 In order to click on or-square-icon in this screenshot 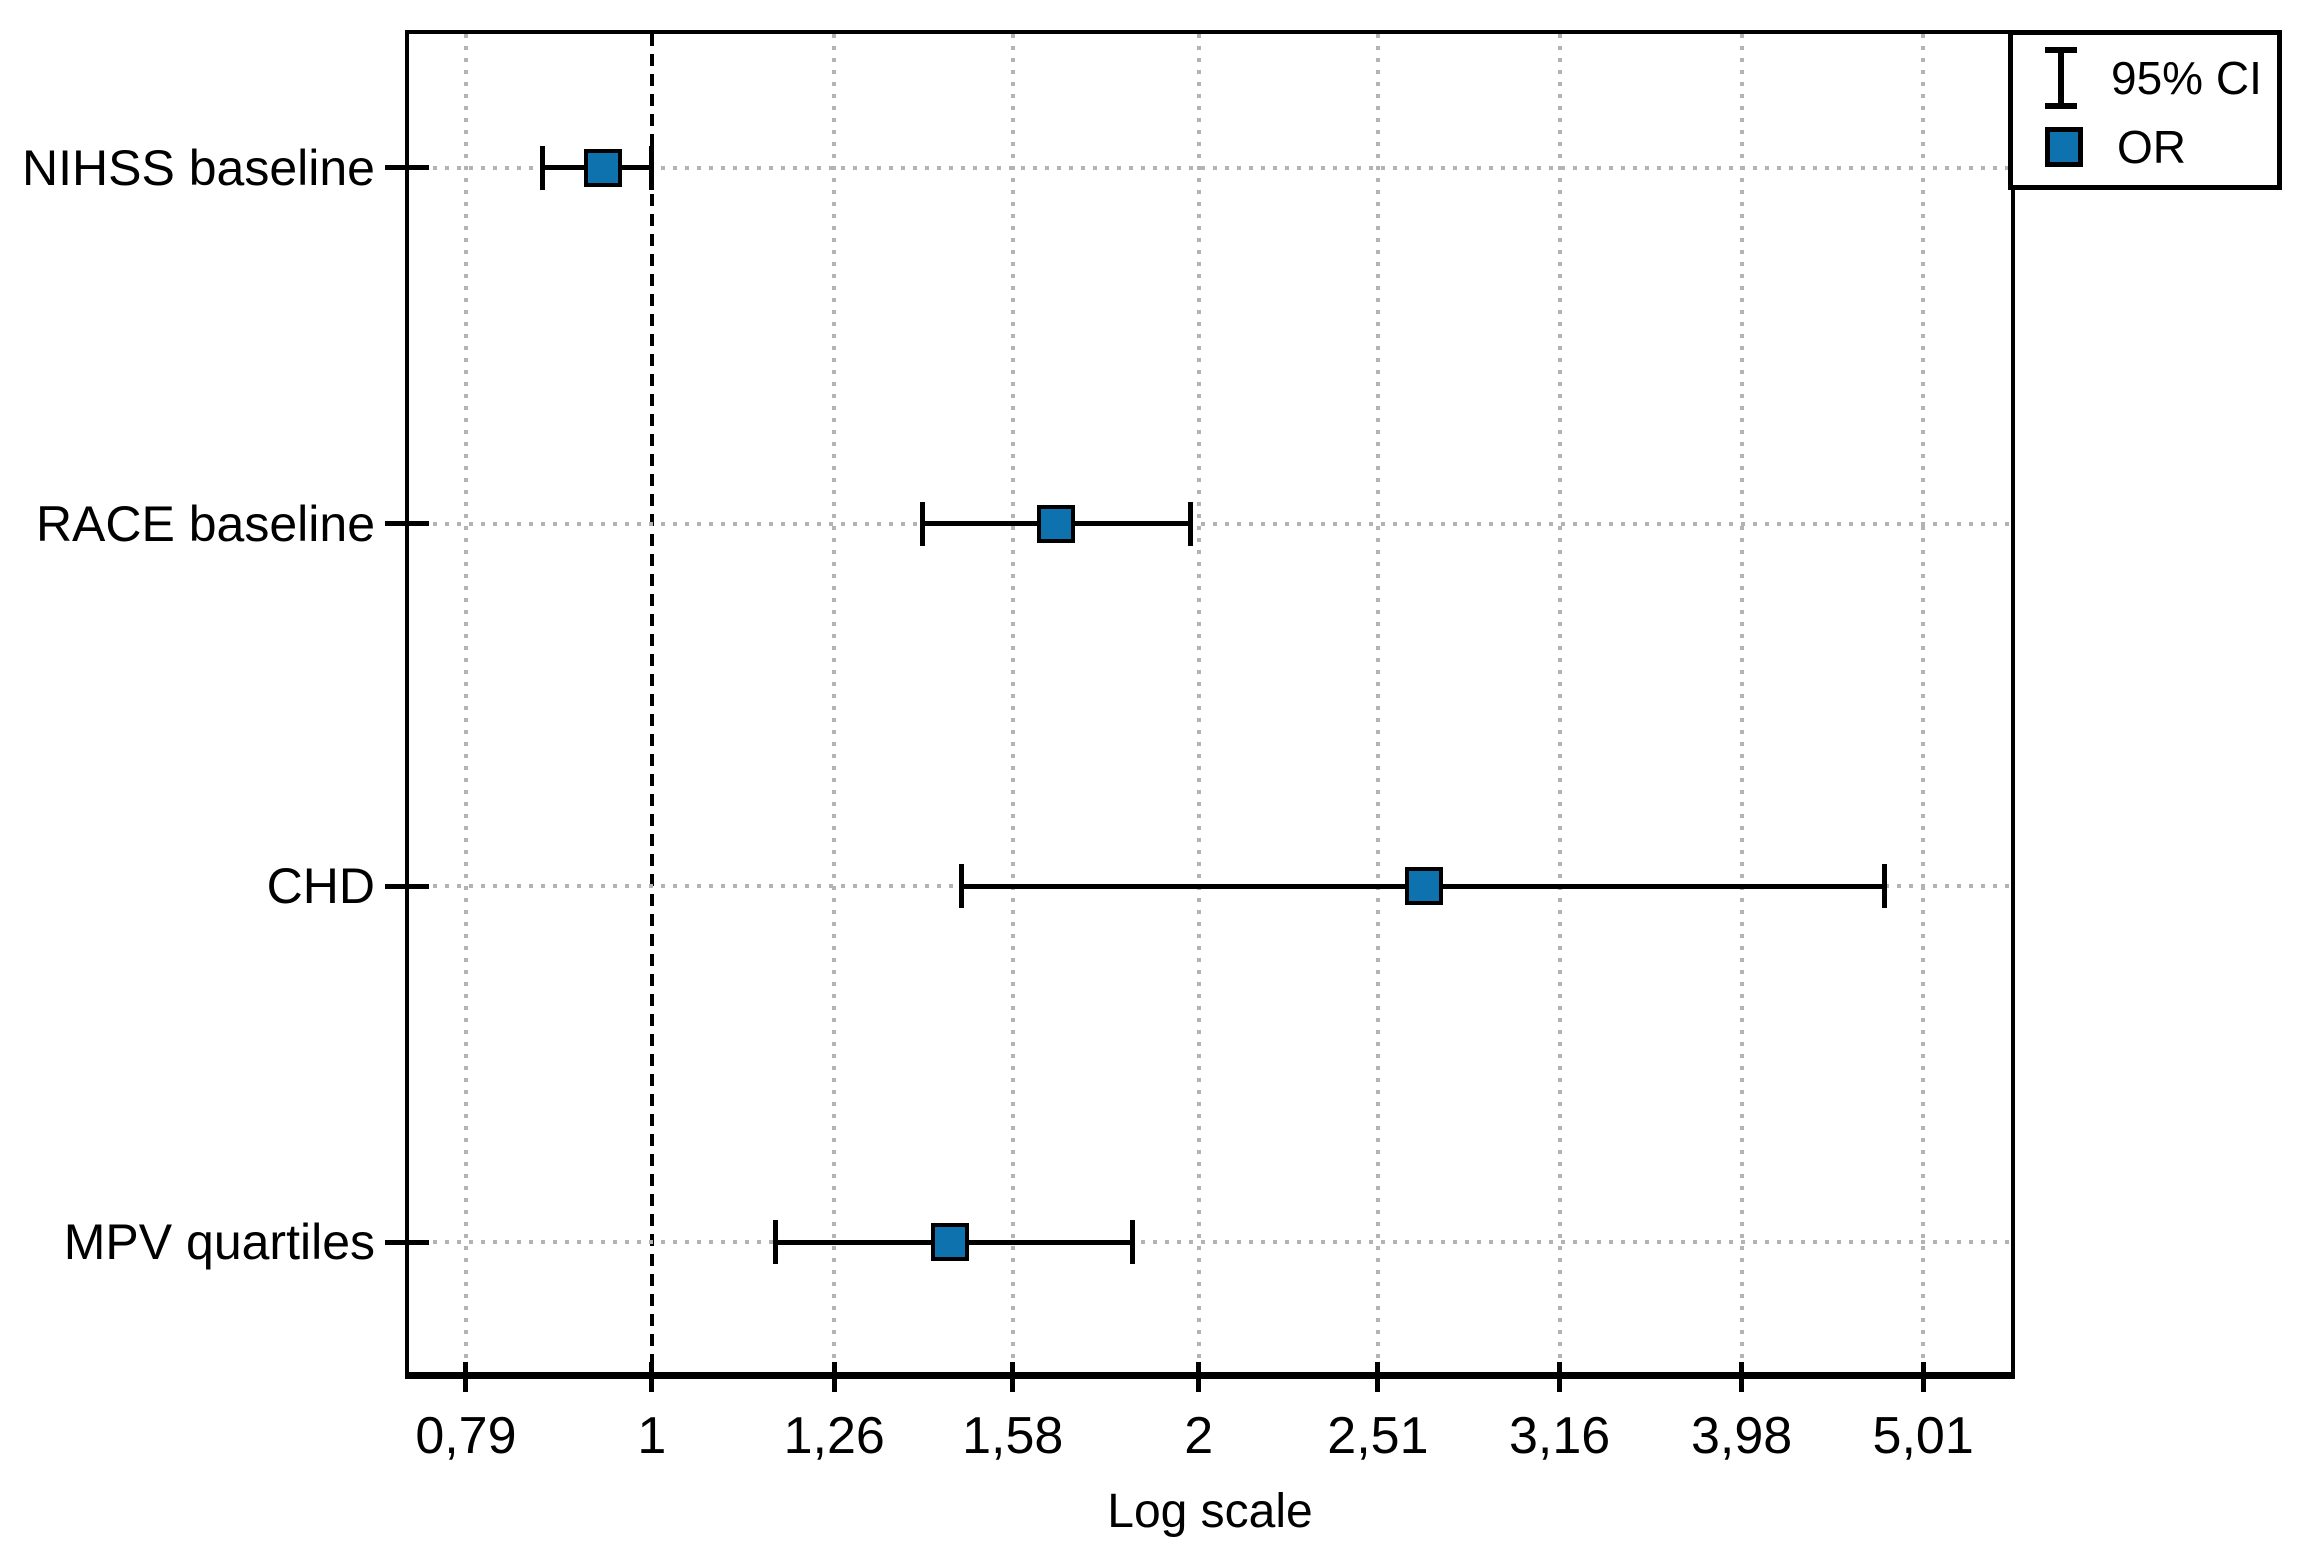, I will do `click(2064, 146)`.